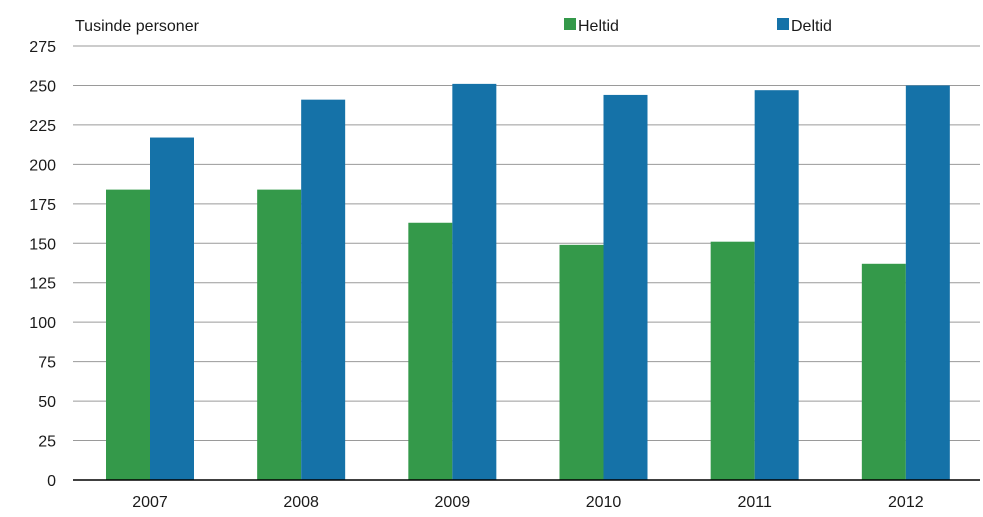 This screenshot has height=517, width=983. I want to click on y-tick-label: 50, so click(47, 402).